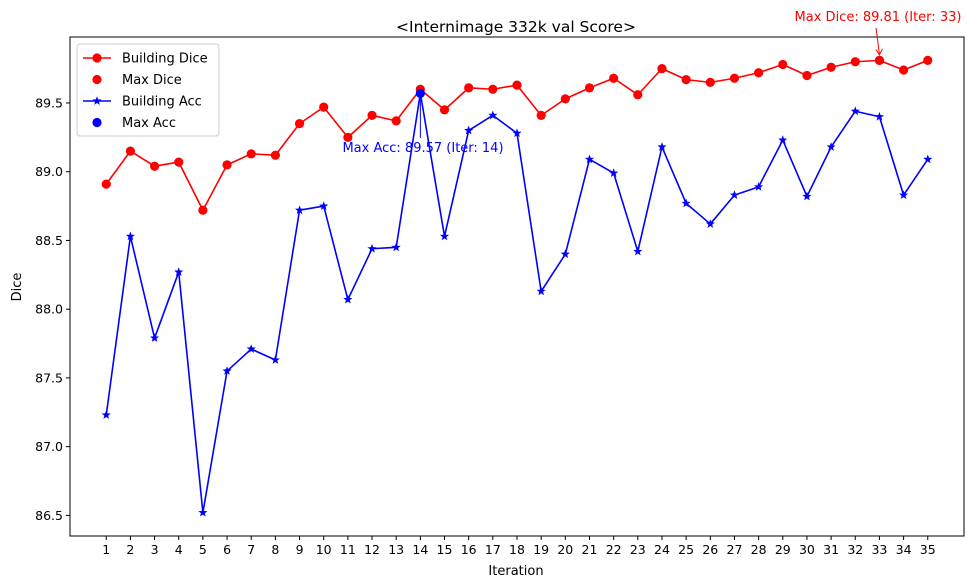 Image resolution: width=978 pixels, height=588 pixels. I want to click on x-tick-label: 21, so click(590, 549).